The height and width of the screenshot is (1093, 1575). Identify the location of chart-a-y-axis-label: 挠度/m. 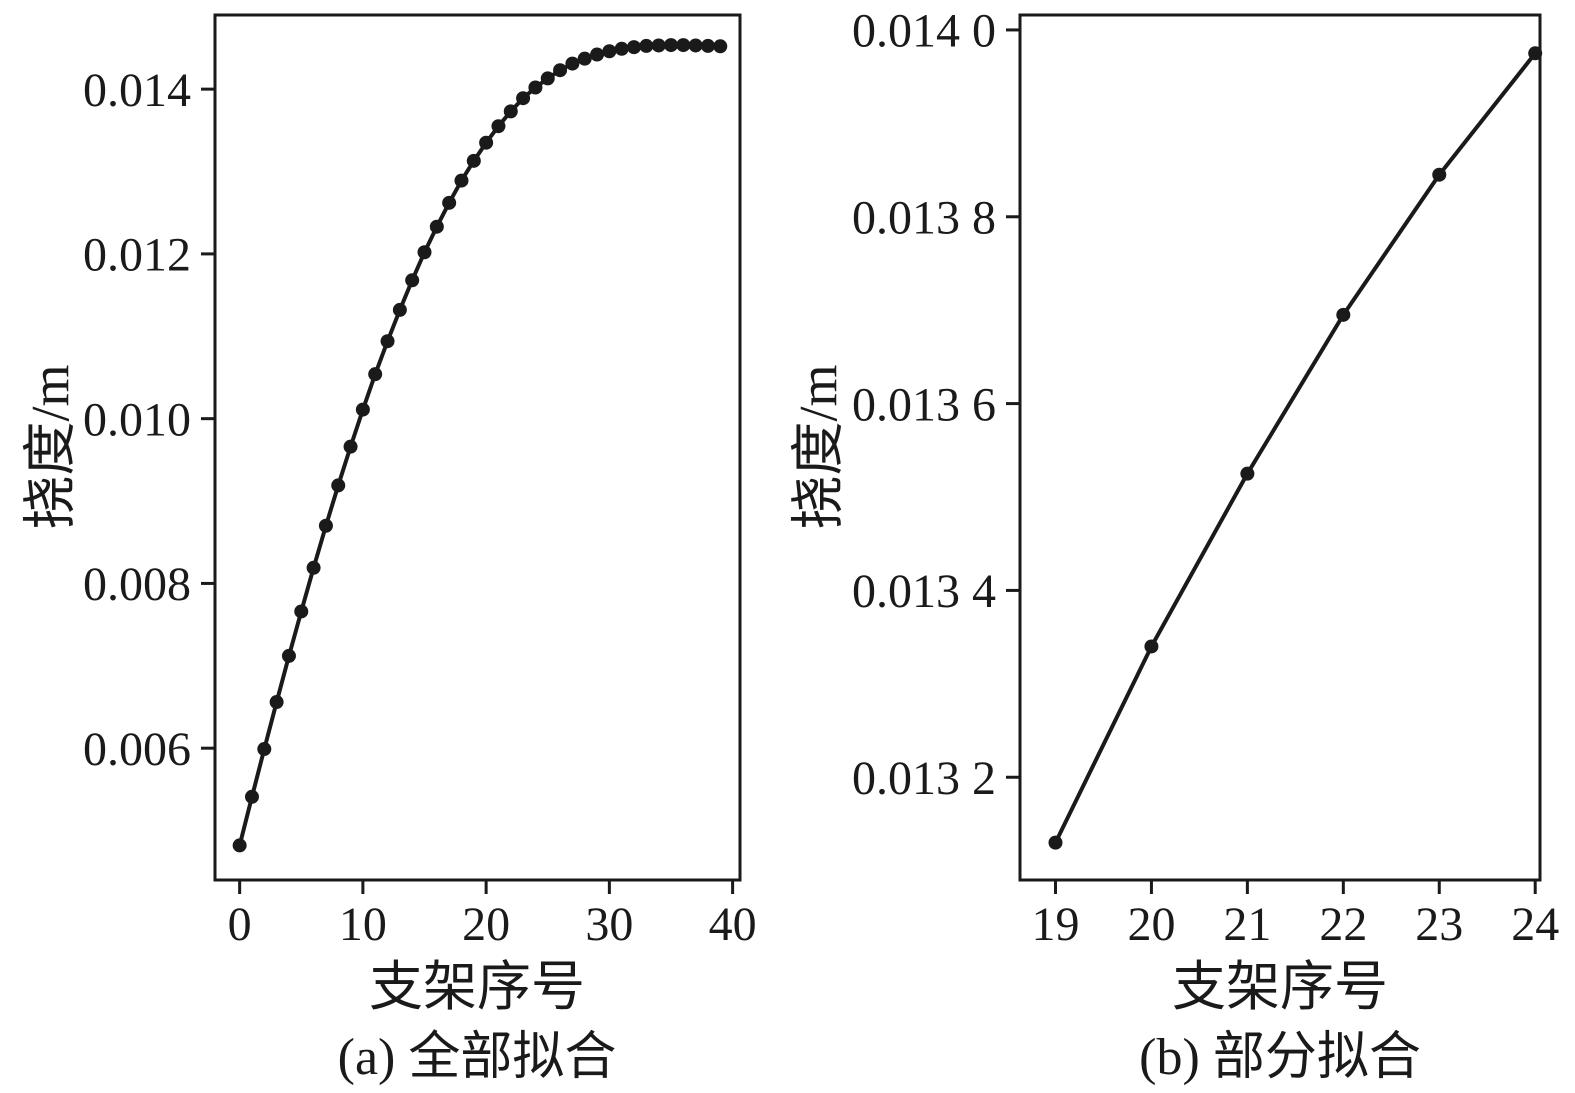
(50, 447).